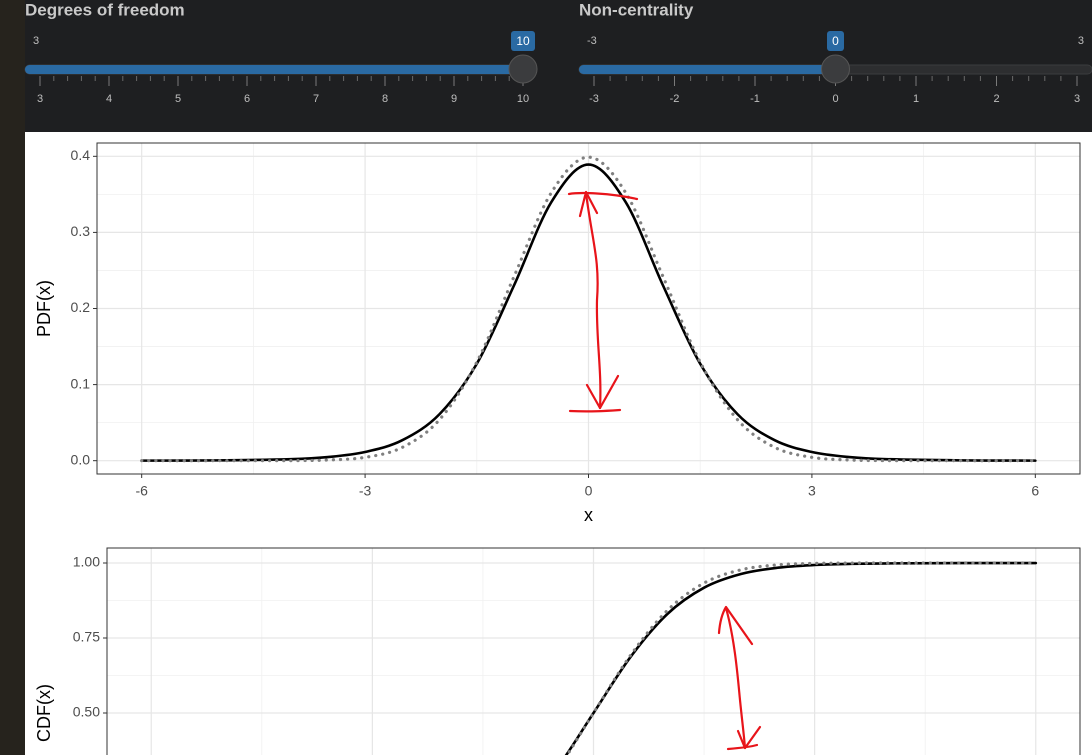  I want to click on slider-tick-label: 5, so click(178, 99).